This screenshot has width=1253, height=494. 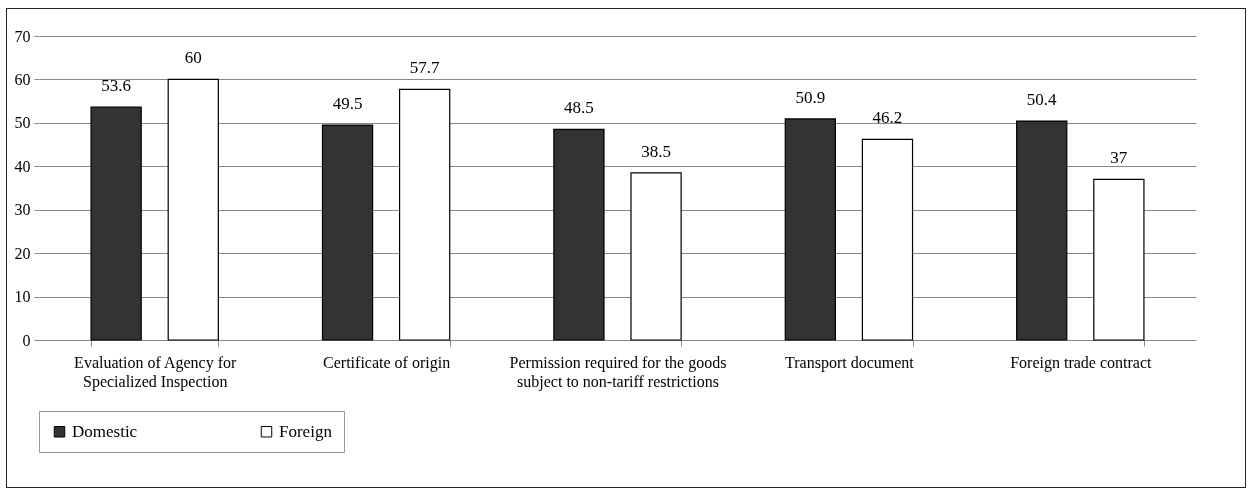 What do you see at coordinates (618, 372) in the screenshot?
I see `x-tick-label: Permission required for the goods subject to non-tariff restrictions` at bounding box center [618, 372].